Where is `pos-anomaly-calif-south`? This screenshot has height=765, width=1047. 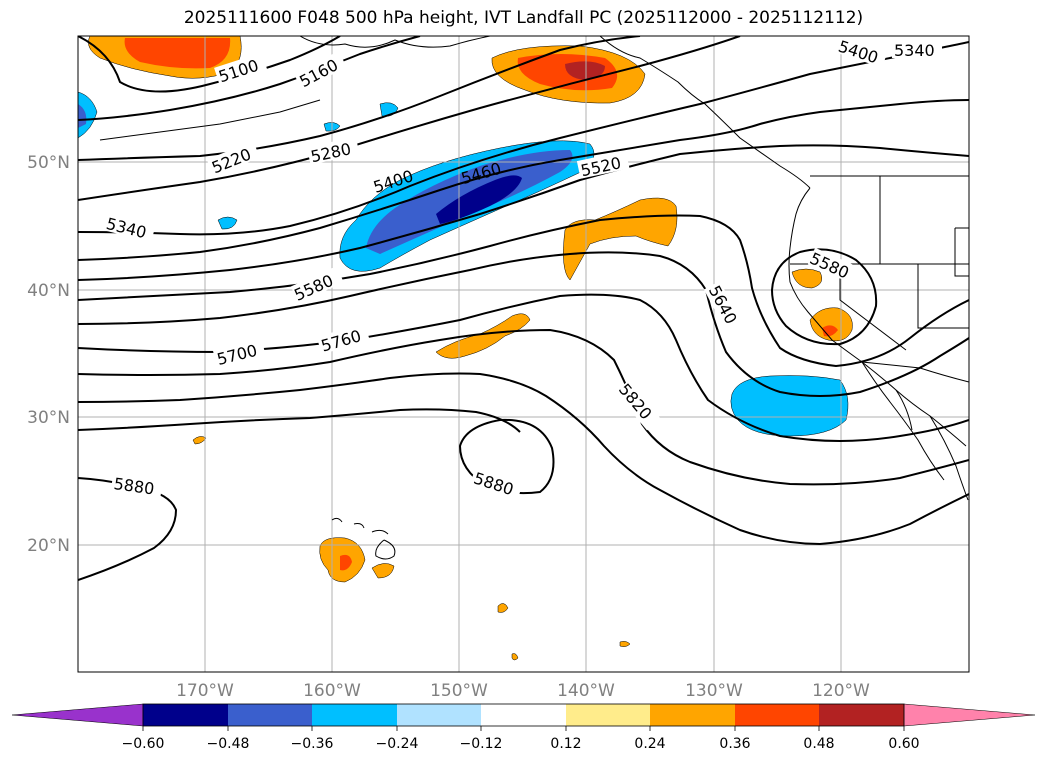 pos-anomaly-calif-south is located at coordinates (831, 324).